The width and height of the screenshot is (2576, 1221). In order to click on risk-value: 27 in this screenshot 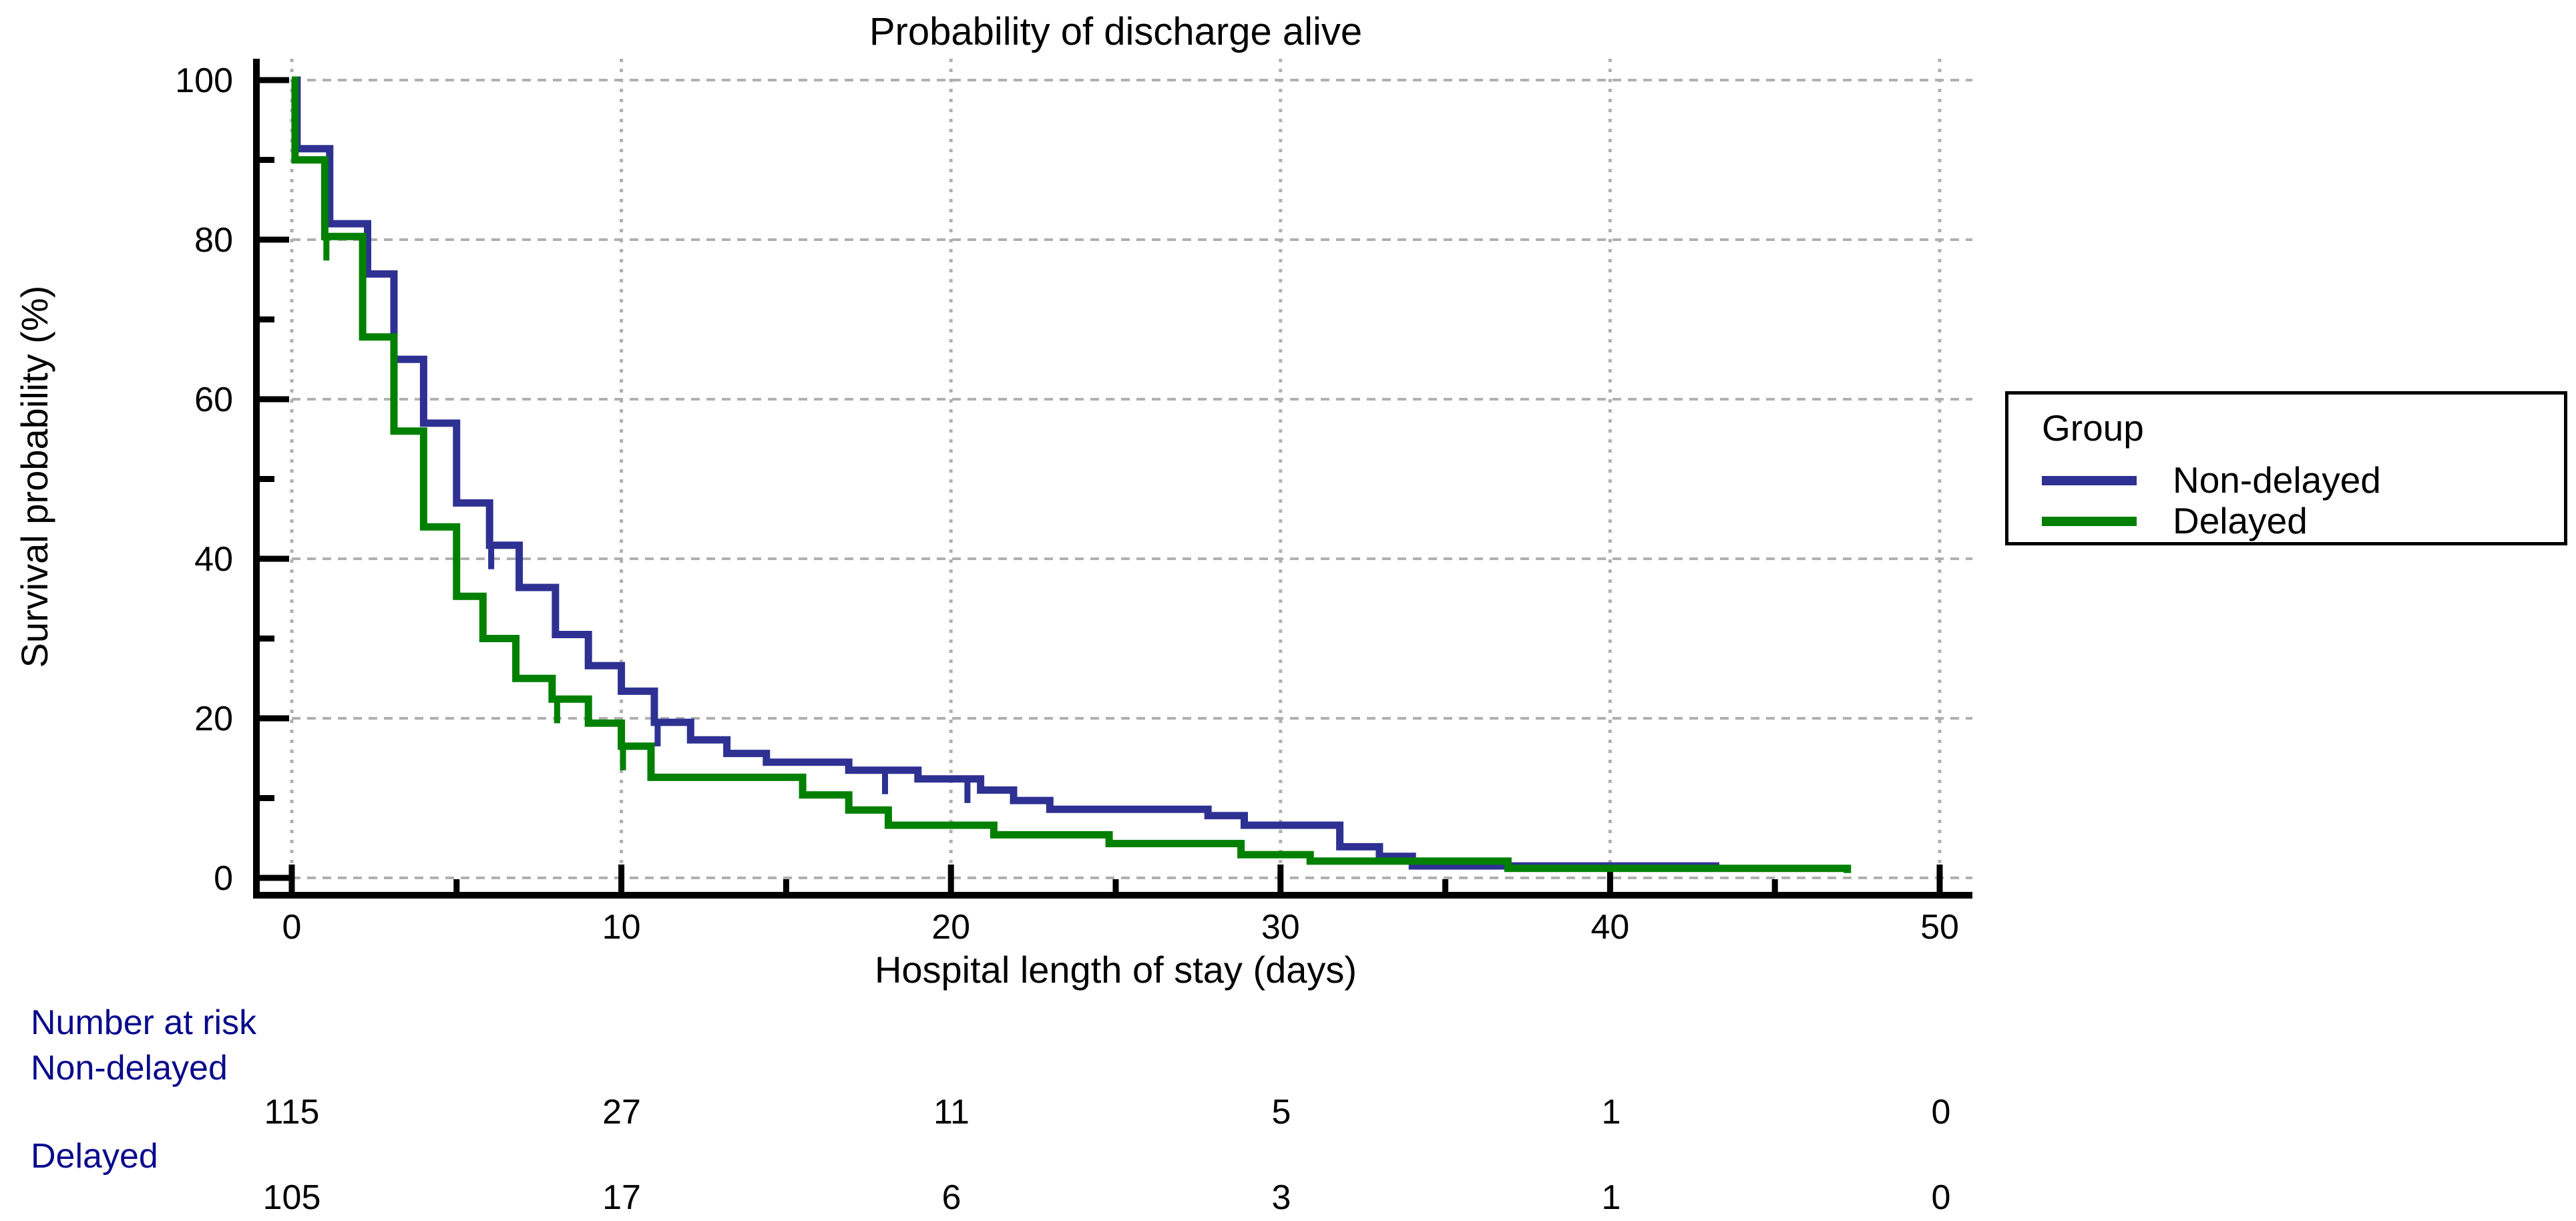, I will do `click(621, 1112)`.